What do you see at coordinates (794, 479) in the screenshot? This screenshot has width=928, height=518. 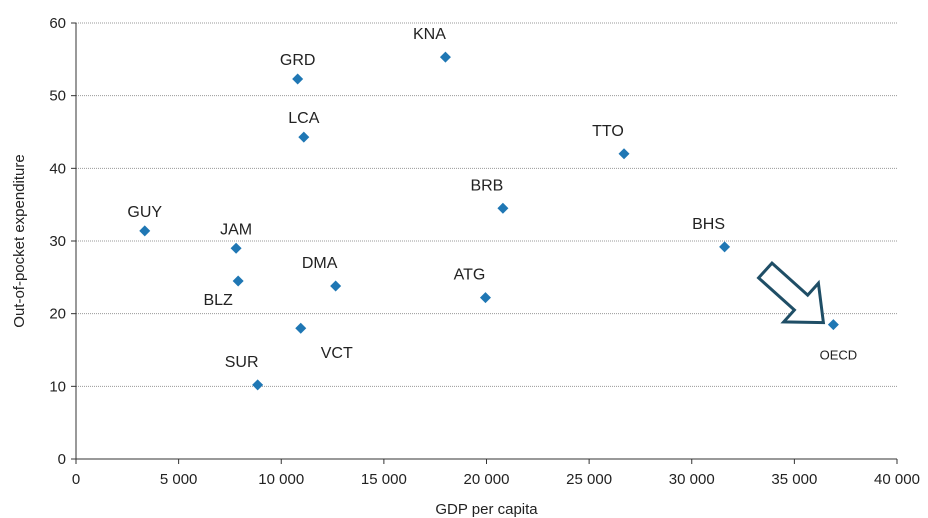 I see `x-tick-label: 35 000` at bounding box center [794, 479].